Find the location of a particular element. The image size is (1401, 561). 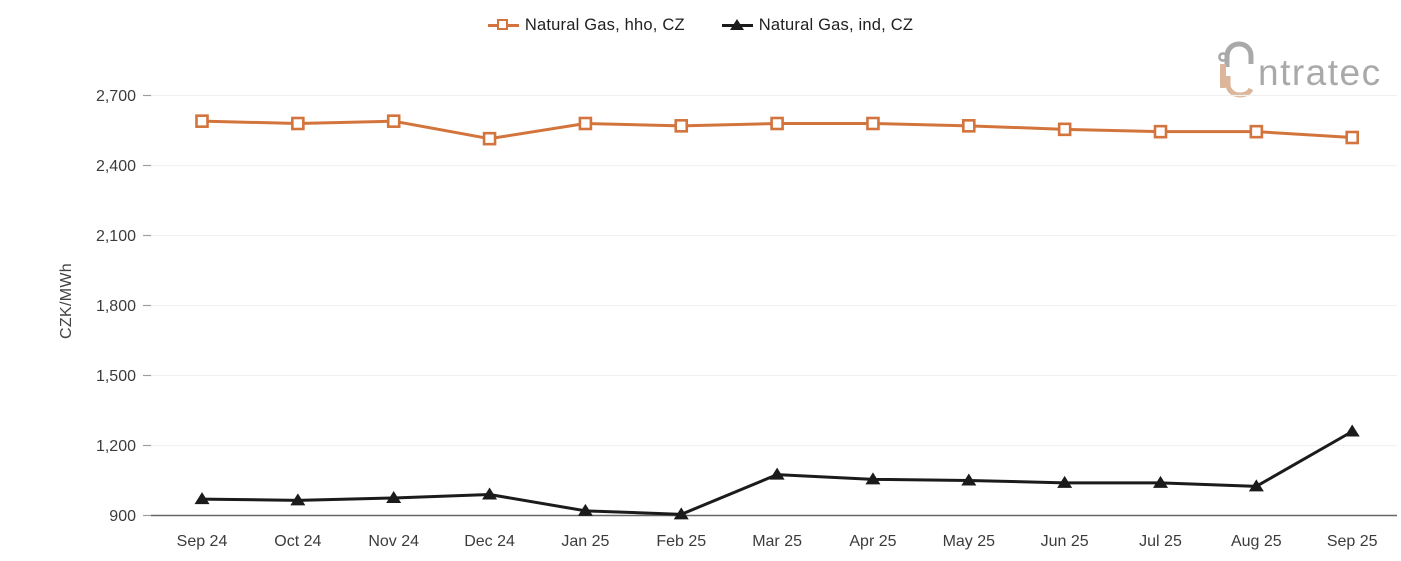

y-tick-label: 1,200 is located at coordinates (116, 446).